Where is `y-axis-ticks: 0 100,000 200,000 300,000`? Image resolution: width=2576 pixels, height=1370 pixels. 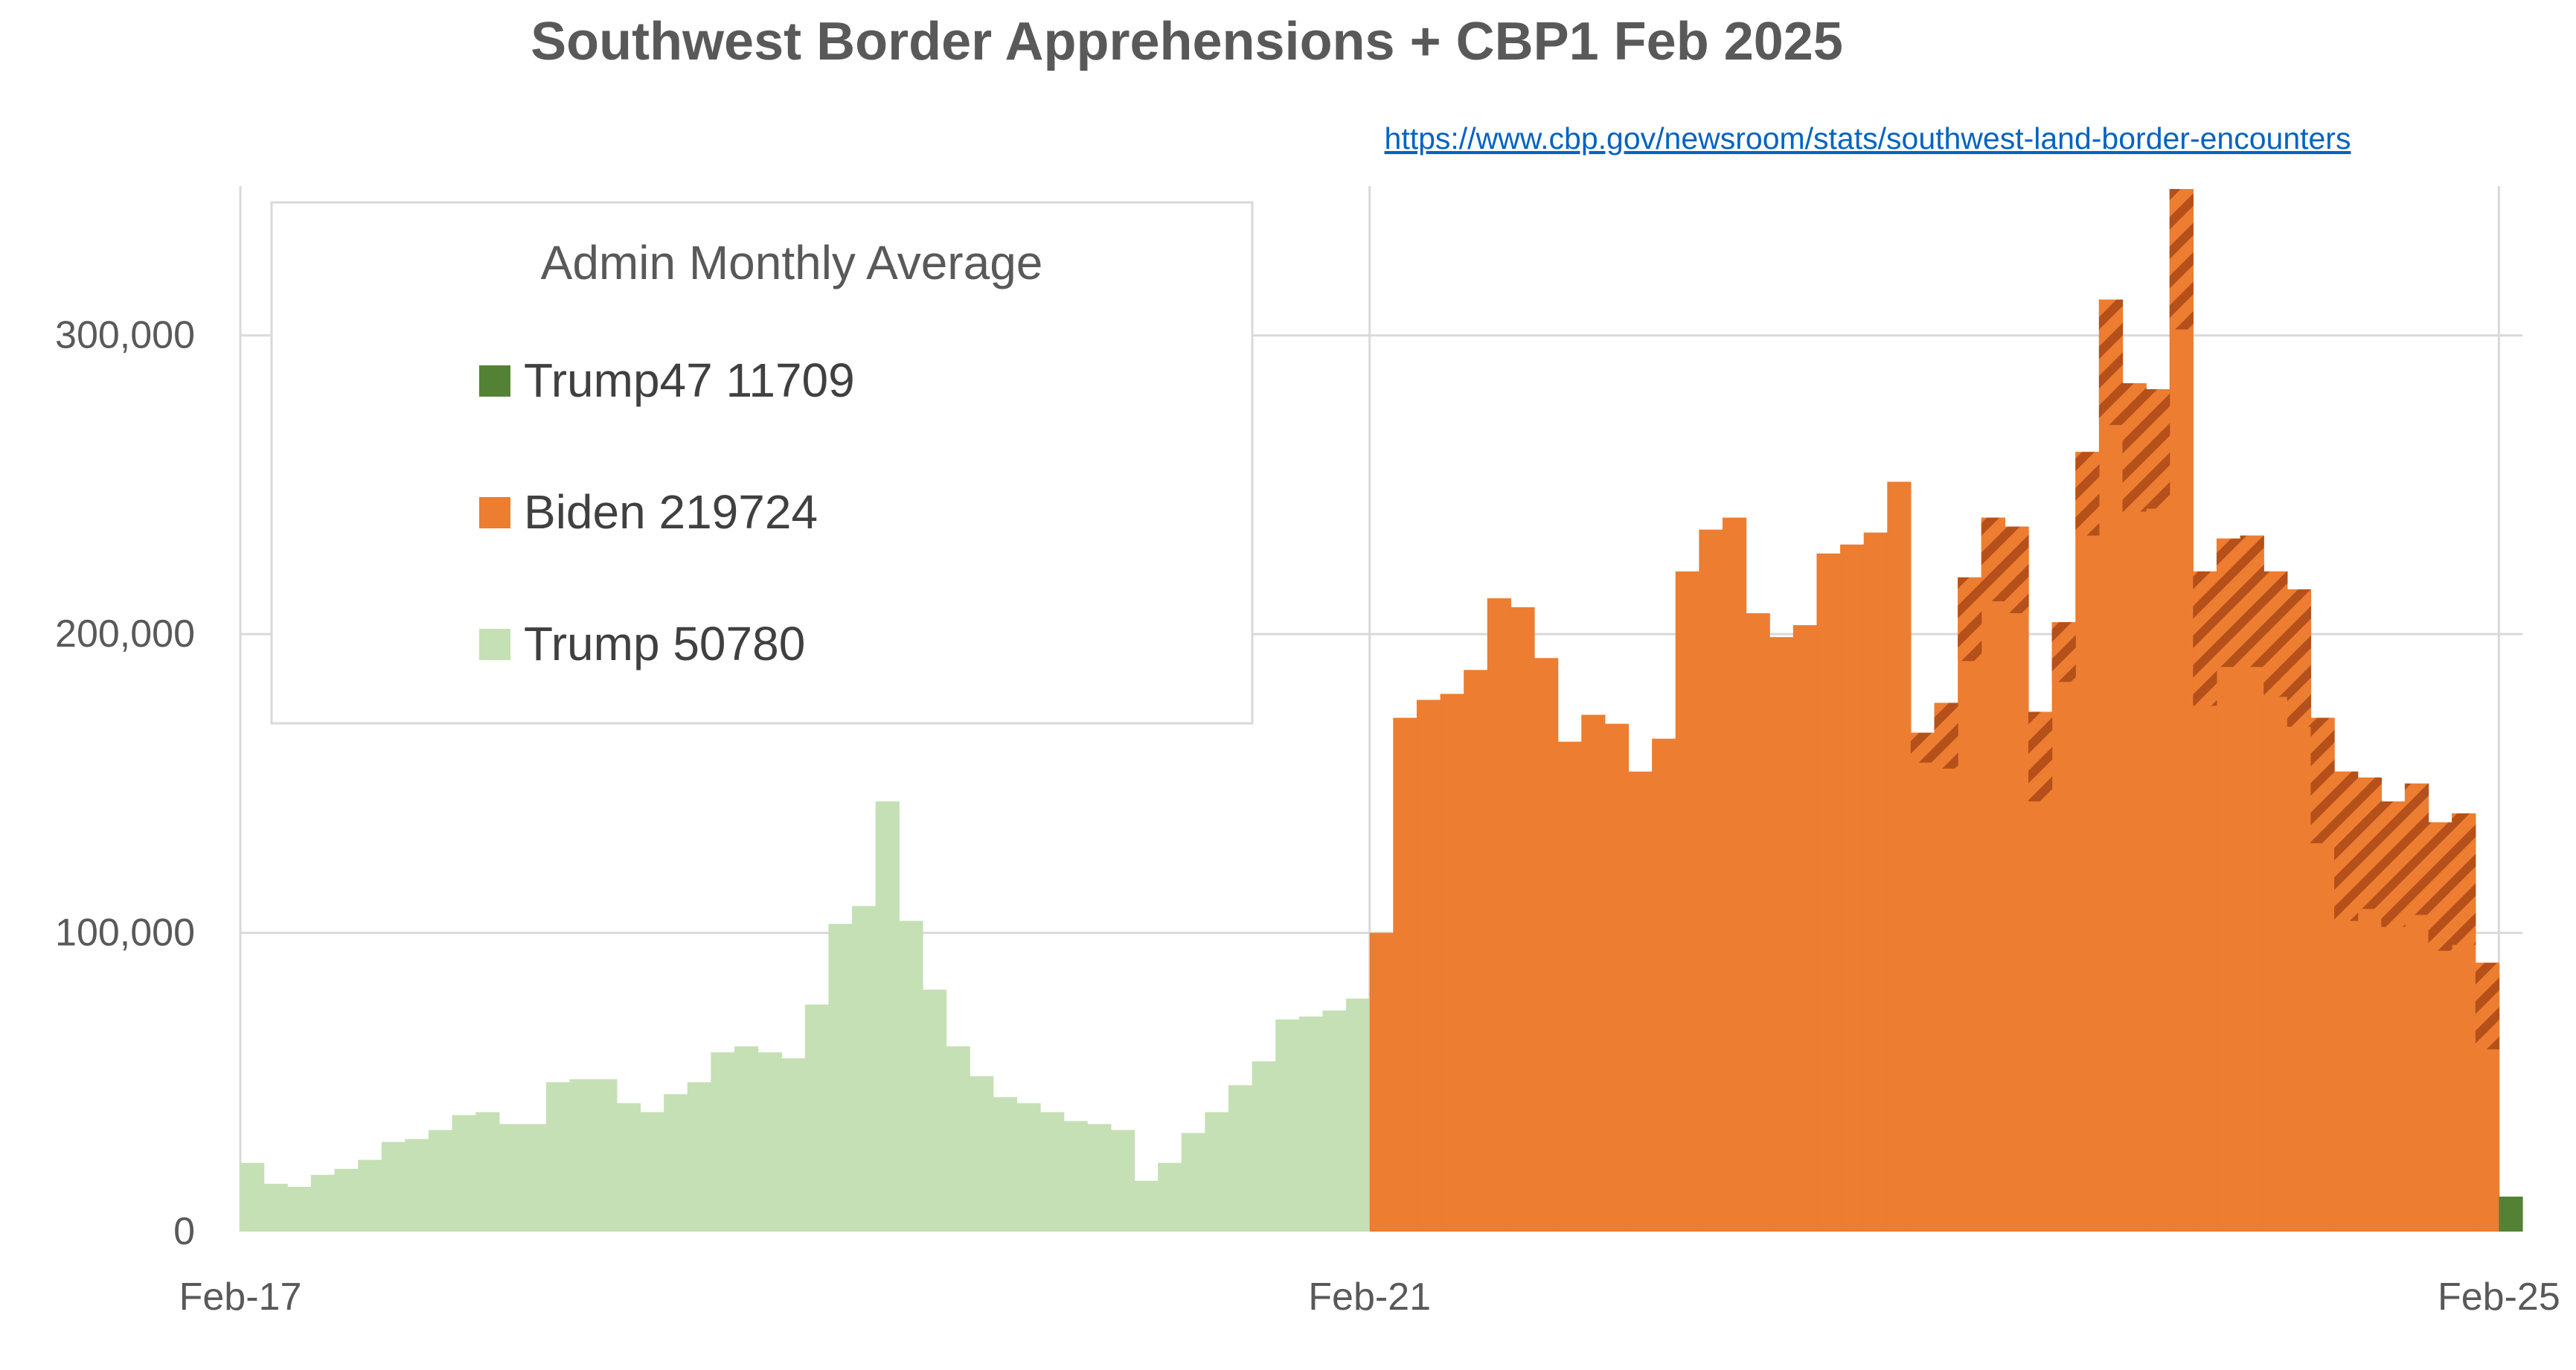
y-axis-ticks: 0 100,000 200,000 300,000 is located at coordinates (125, 783).